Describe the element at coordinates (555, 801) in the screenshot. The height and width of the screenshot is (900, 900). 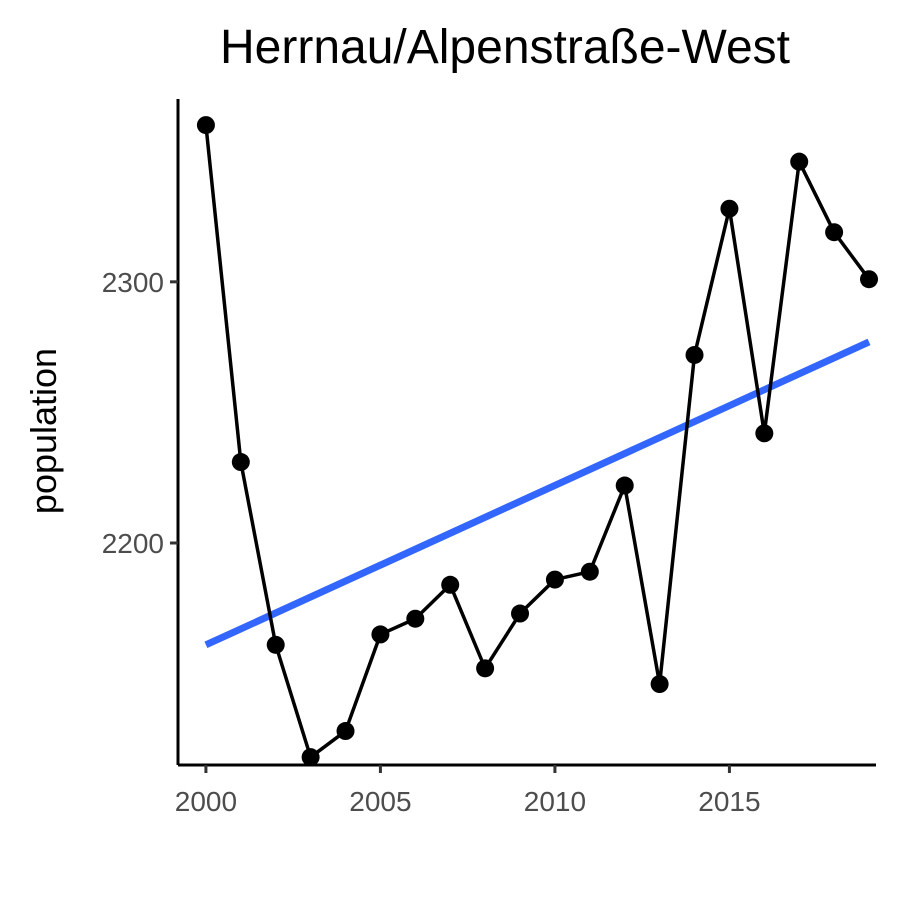
I see `x-tick-label: 2010` at that location.